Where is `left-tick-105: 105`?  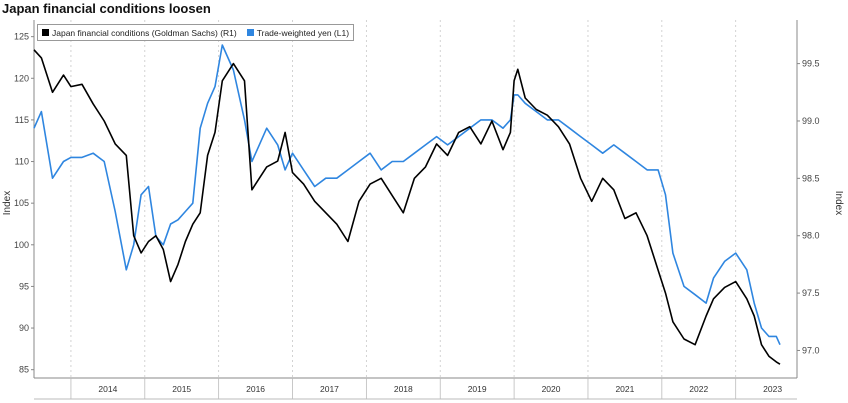 left-tick-105: 105 is located at coordinates (21, 203).